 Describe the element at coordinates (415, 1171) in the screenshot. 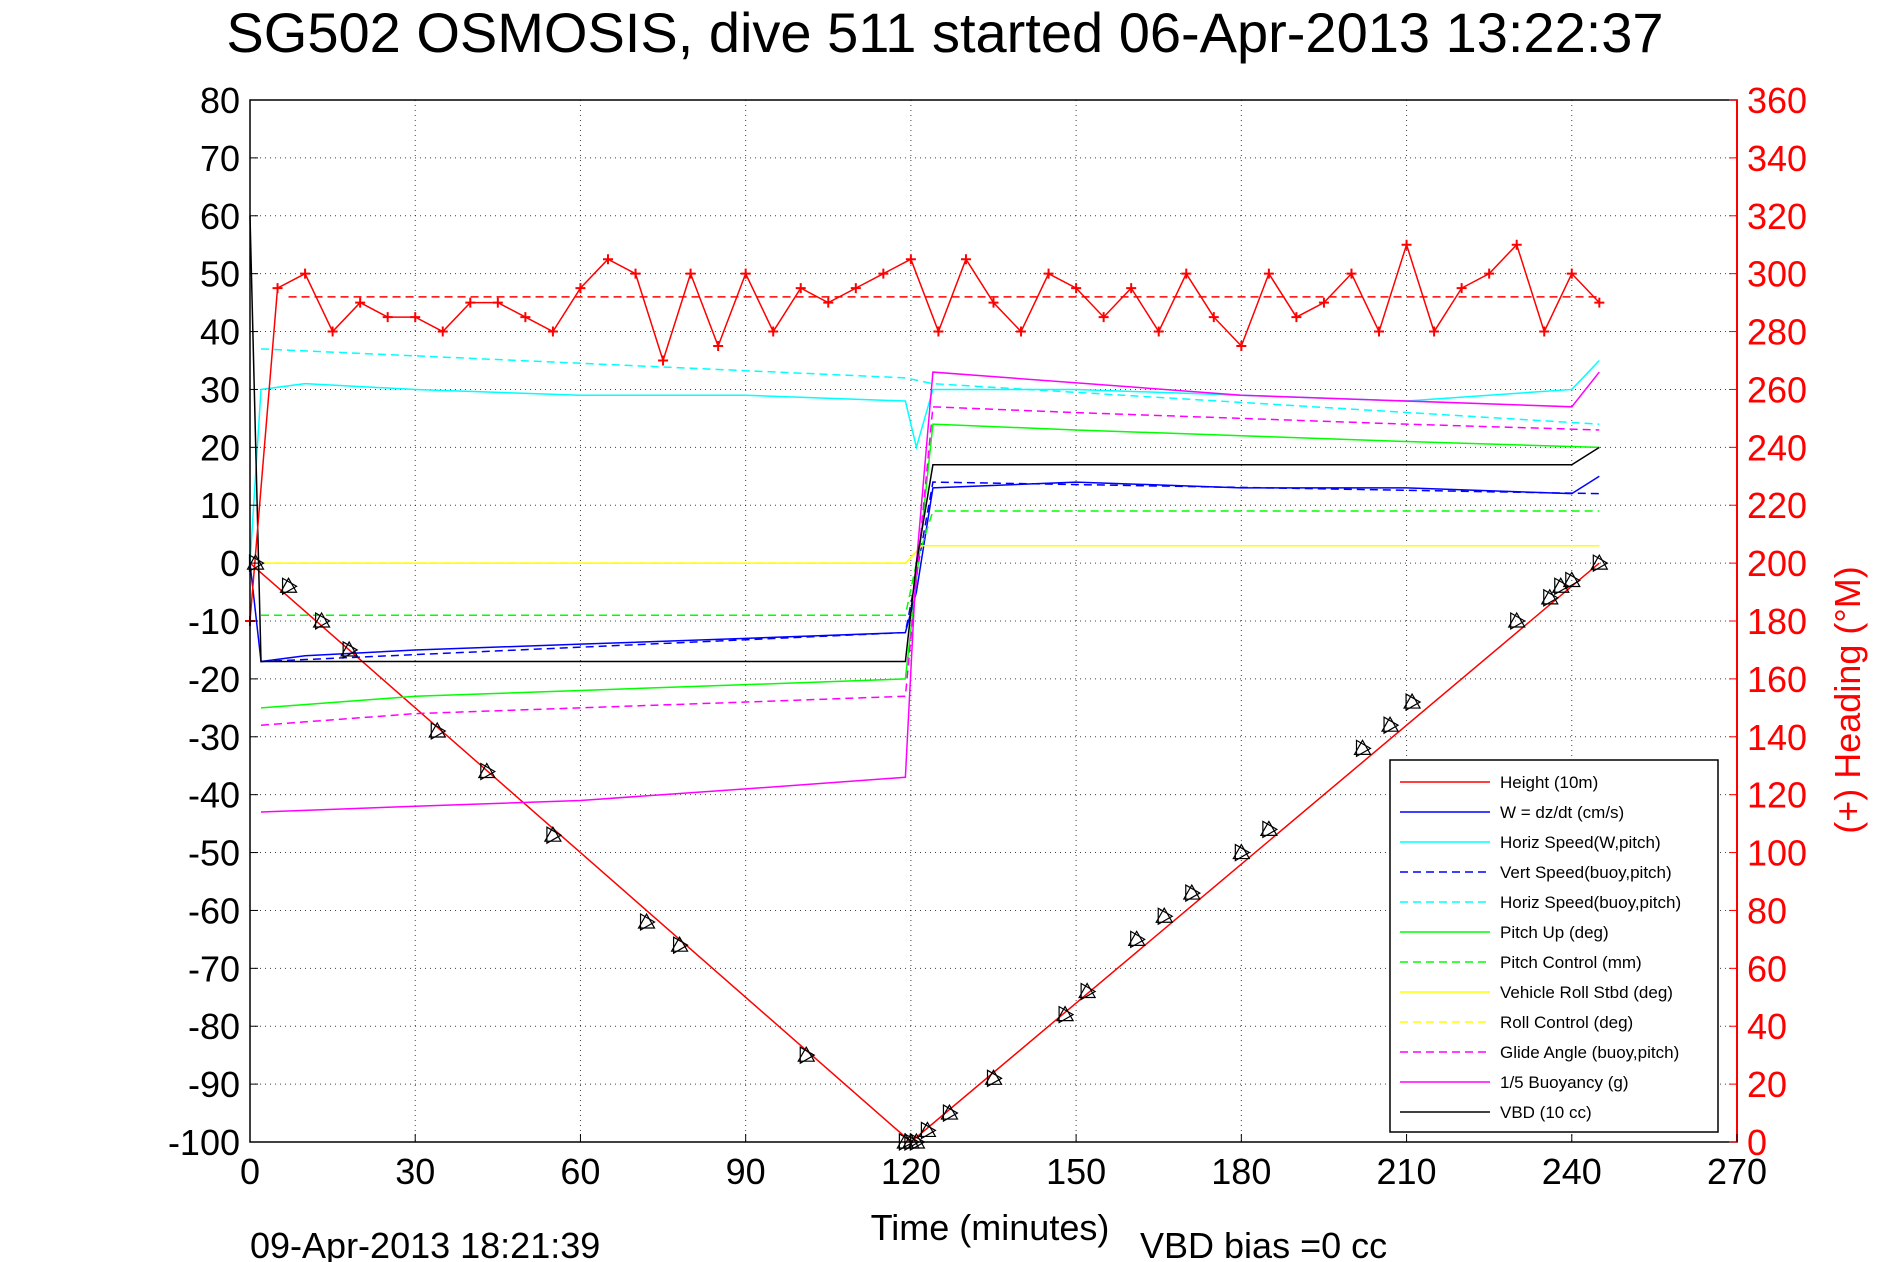

I see `x-tick-label: 30` at that location.